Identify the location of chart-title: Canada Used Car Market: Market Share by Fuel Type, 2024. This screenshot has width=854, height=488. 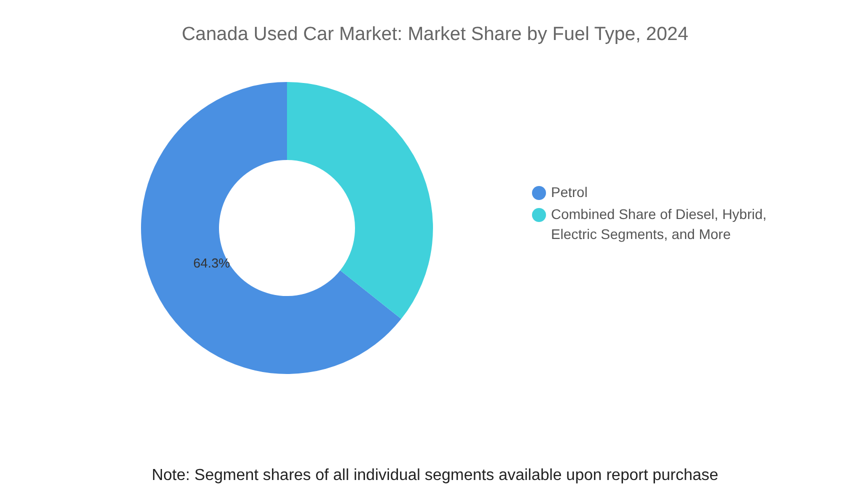
(435, 34).